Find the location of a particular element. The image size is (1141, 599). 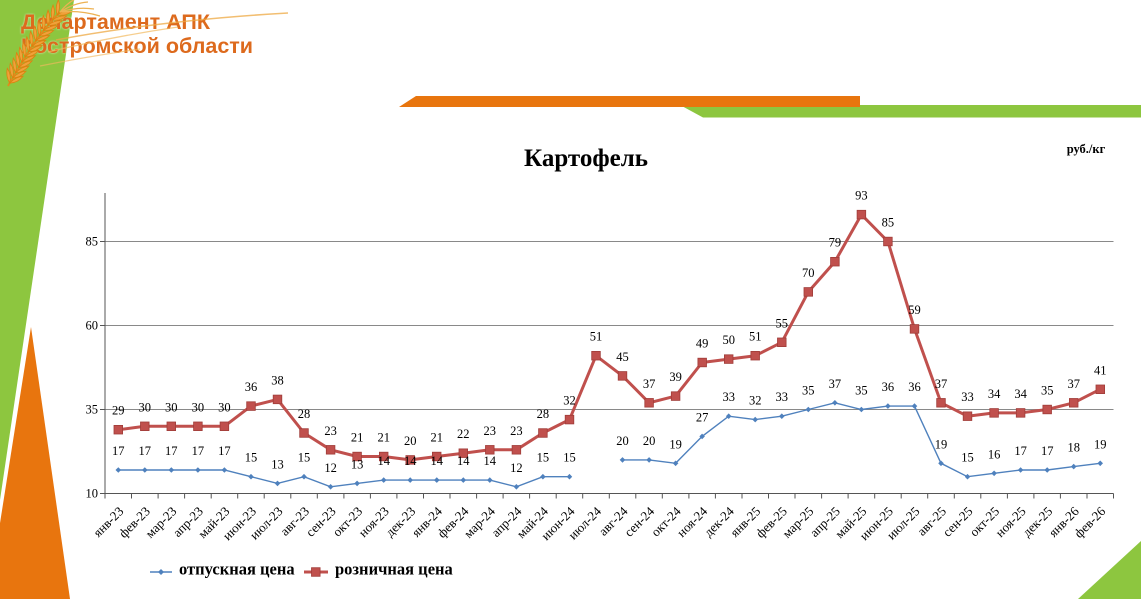

svg-text: ноя-25 is located at coordinates (1010, 522).